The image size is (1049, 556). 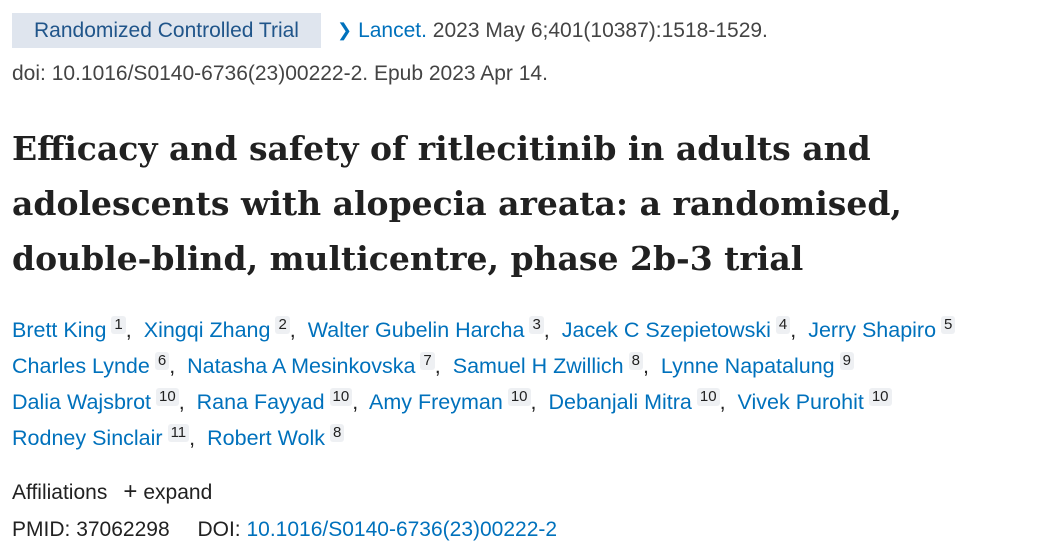 What do you see at coordinates (416, 330) in the screenshot?
I see `author-name: Walter Gubelin Harcha` at bounding box center [416, 330].